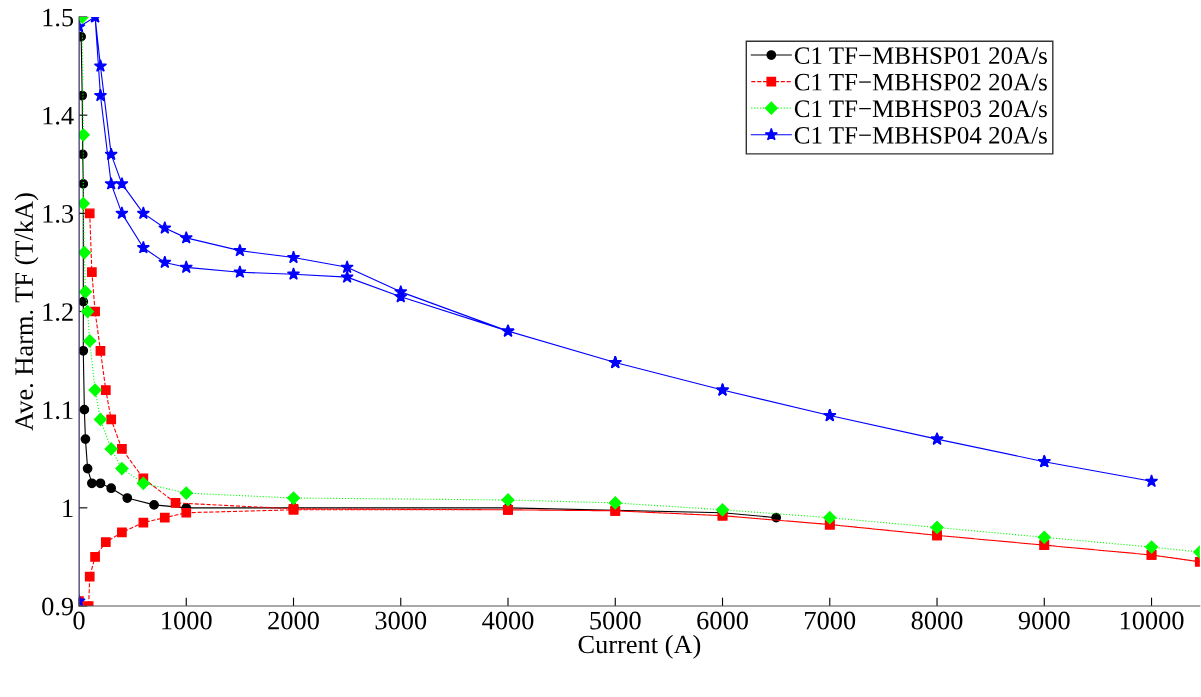 The height and width of the screenshot is (697, 1201). What do you see at coordinates (920, 135) in the screenshot?
I see `legend-label: C1 TF−MBHSP04 20A/s` at bounding box center [920, 135].